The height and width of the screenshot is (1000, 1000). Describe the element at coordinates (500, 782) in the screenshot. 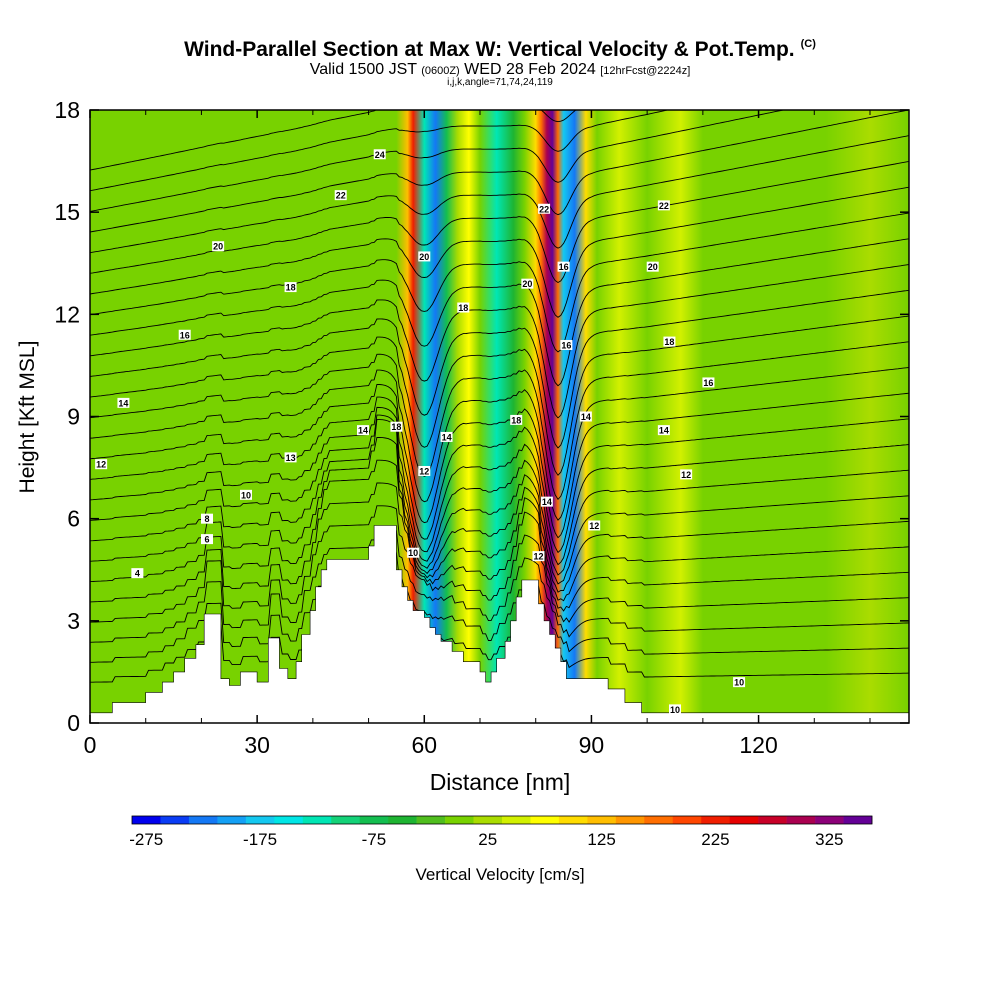

I see `x-axis-label: Distance [nm]` at that location.